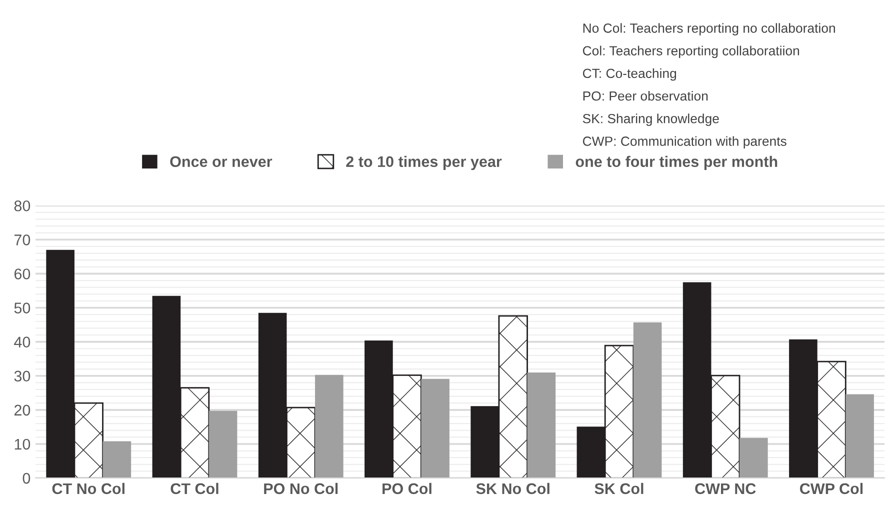 Image resolution: width=889 pixels, height=514 pixels. Describe the element at coordinates (677, 163) in the screenshot. I see `legend-label: one to four times per month` at that location.